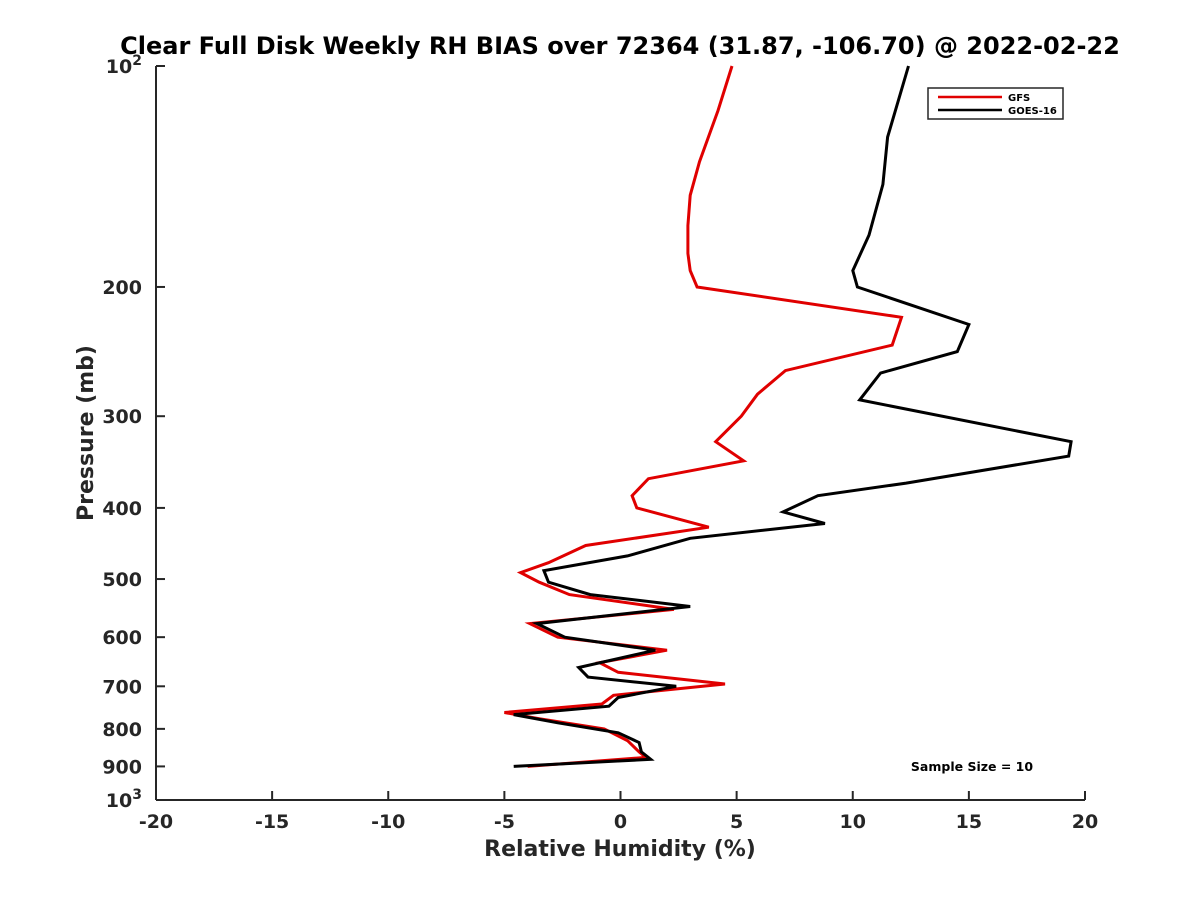  Describe the element at coordinates (620, 822) in the screenshot. I see `x-tick-label: 0` at that location.